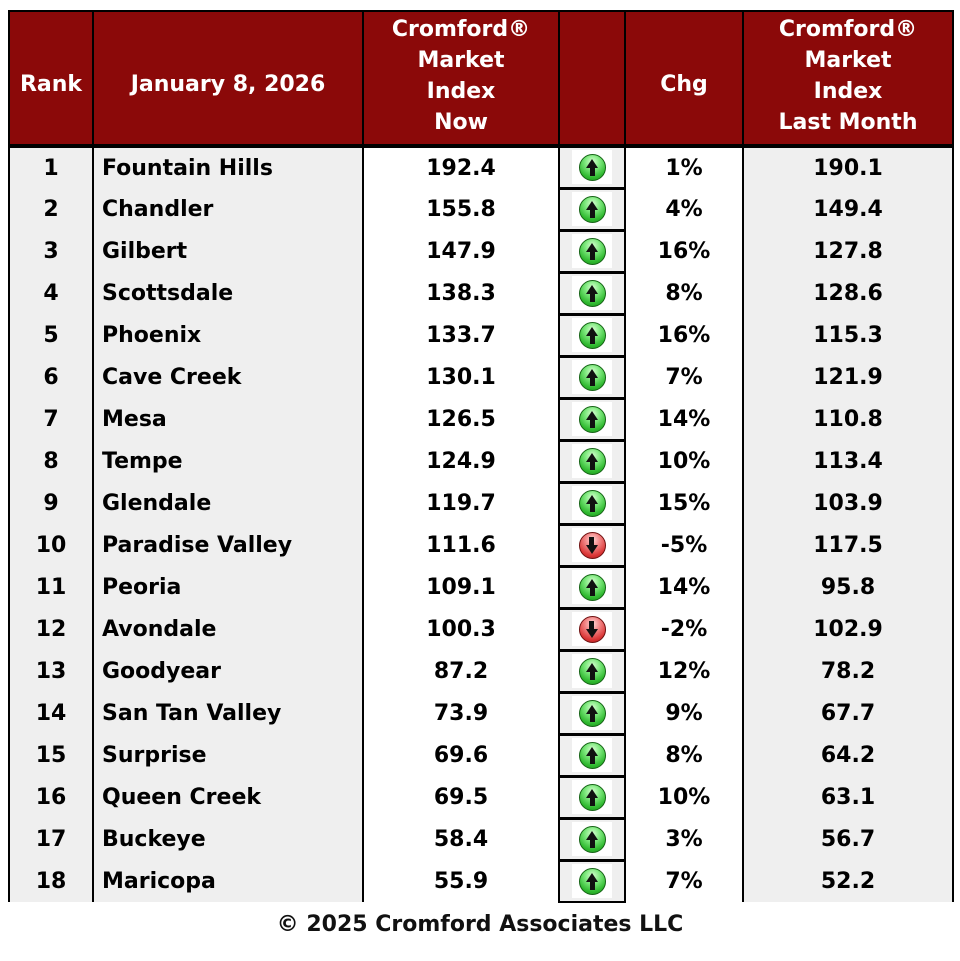  I want to click on copyright-footer: © 2025 Cromford Associates LLC, so click(480, 924).